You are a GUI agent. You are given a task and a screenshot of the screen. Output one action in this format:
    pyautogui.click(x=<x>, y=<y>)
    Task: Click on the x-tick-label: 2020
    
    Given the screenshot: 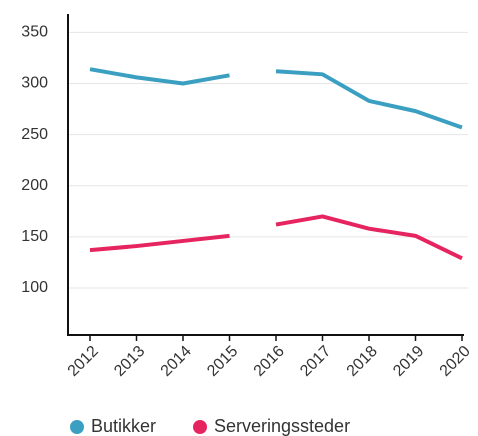 What is the action you would take?
    pyautogui.click(x=455, y=361)
    